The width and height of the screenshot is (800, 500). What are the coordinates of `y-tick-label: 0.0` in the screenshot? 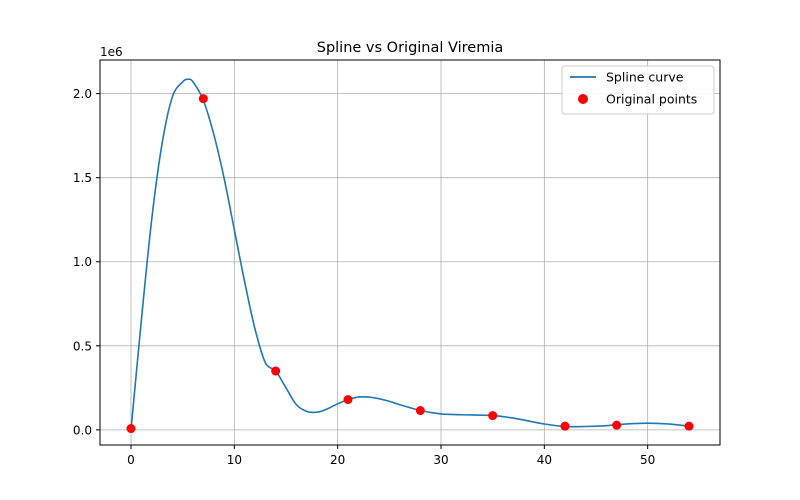 It's located at (82, 430).